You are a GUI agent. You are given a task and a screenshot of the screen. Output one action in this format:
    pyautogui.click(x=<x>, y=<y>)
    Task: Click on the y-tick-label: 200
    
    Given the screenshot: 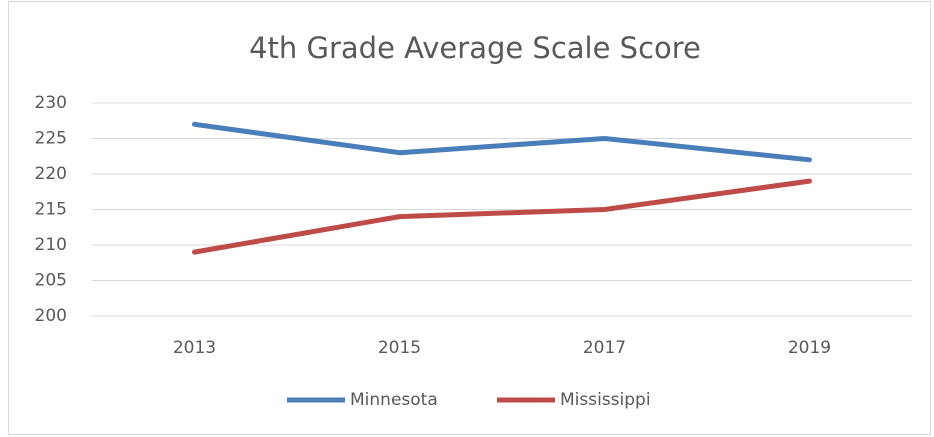 What is the action you would take?
    pyautogui.click(x=51, y=316)
    